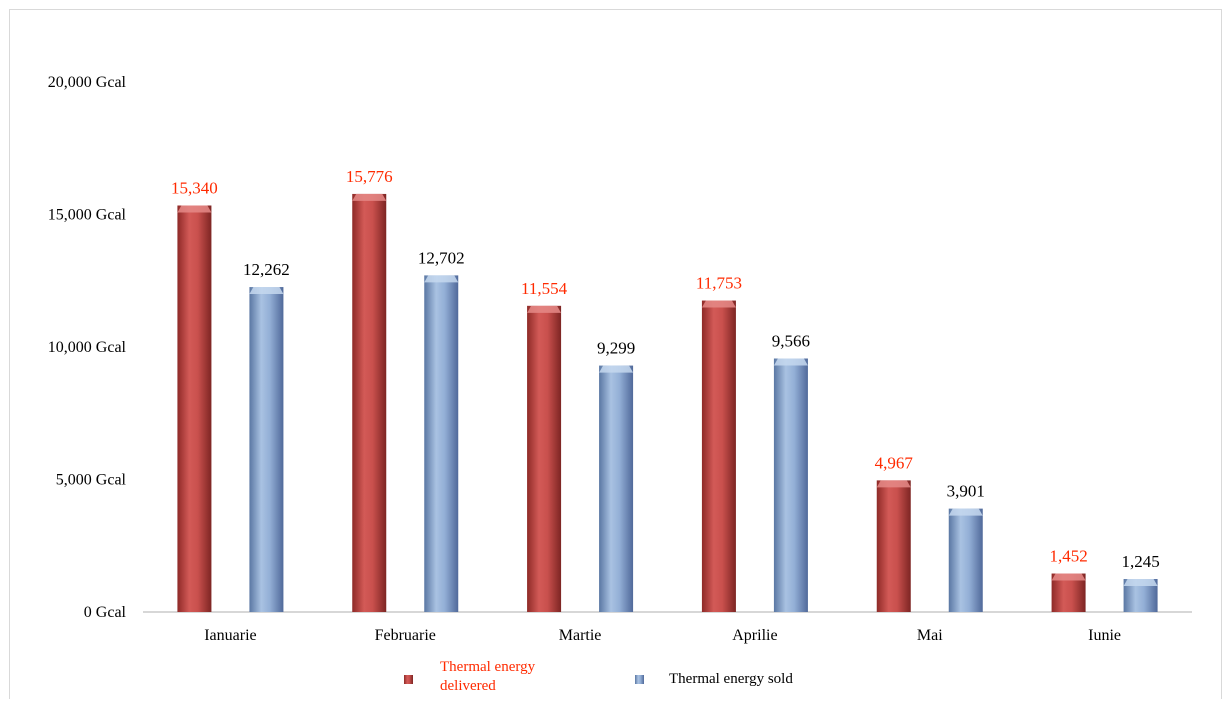 The width and height of the screenshot is (1231, 707). Describe the element at coordinates (791, 341) in the screenshot. I see `data-label: 9,566` at that location.